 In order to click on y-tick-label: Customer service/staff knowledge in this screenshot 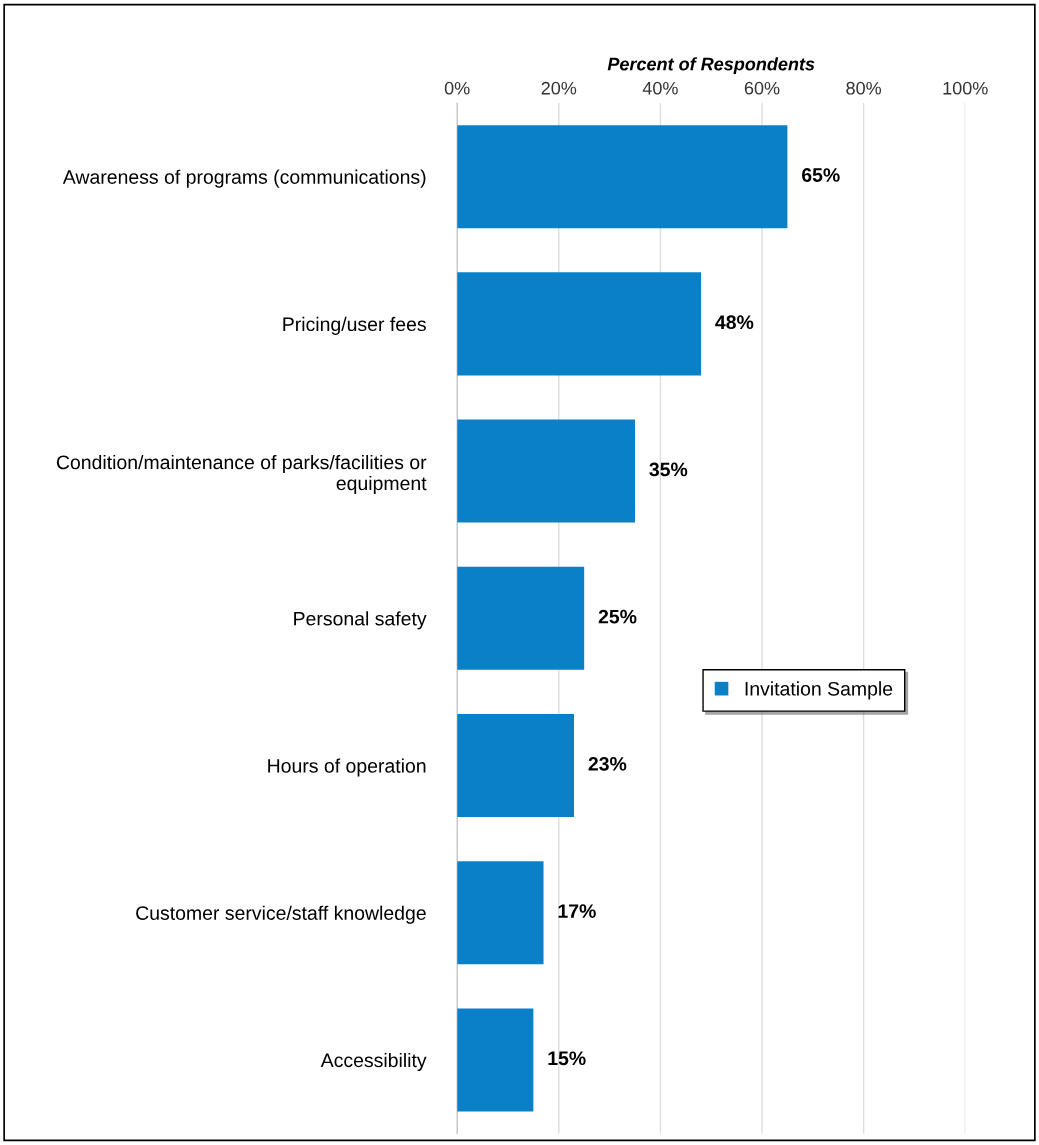, I will do `click(281, 914)`.